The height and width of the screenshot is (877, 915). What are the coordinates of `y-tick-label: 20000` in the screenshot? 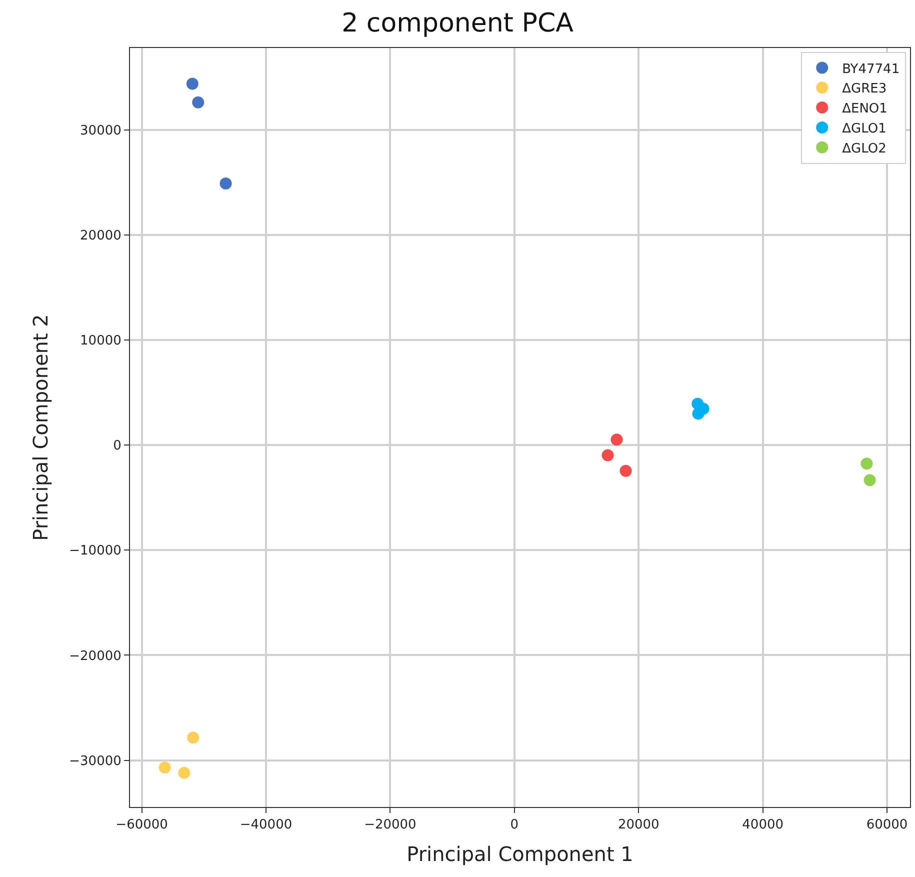 It's located at (101, 236).